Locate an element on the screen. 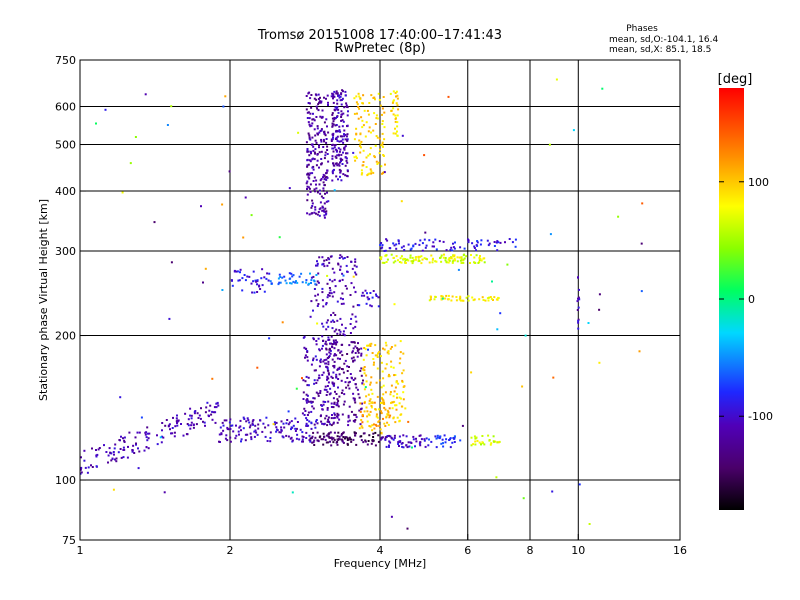 The height and width of the screenshot is (600, 800). colorbar-tick-label: 100 is located at coordinates (758, 182).